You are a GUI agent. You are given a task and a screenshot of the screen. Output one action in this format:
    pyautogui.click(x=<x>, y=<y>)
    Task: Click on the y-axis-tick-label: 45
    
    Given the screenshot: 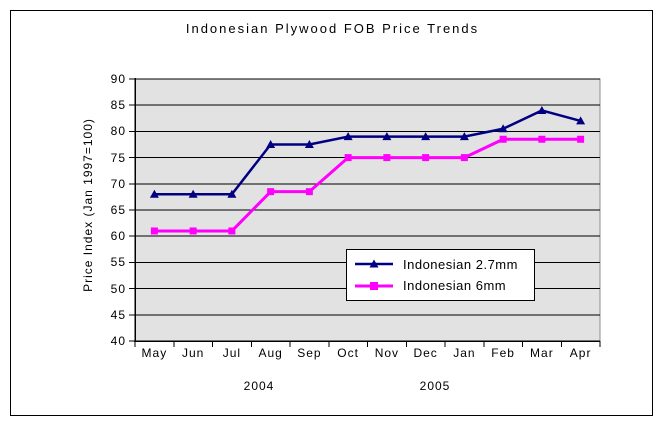 What is the action you would take?
    pyautogui.click(x=118, y=314)
    